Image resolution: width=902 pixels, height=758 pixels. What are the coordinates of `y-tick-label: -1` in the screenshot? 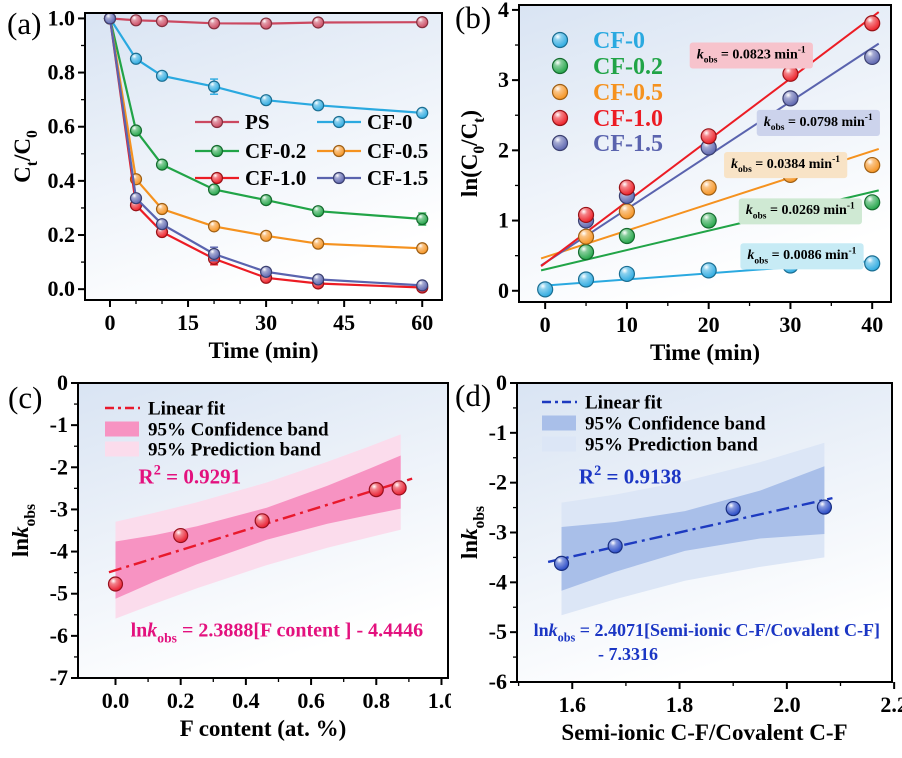 It's located at (498, 432).